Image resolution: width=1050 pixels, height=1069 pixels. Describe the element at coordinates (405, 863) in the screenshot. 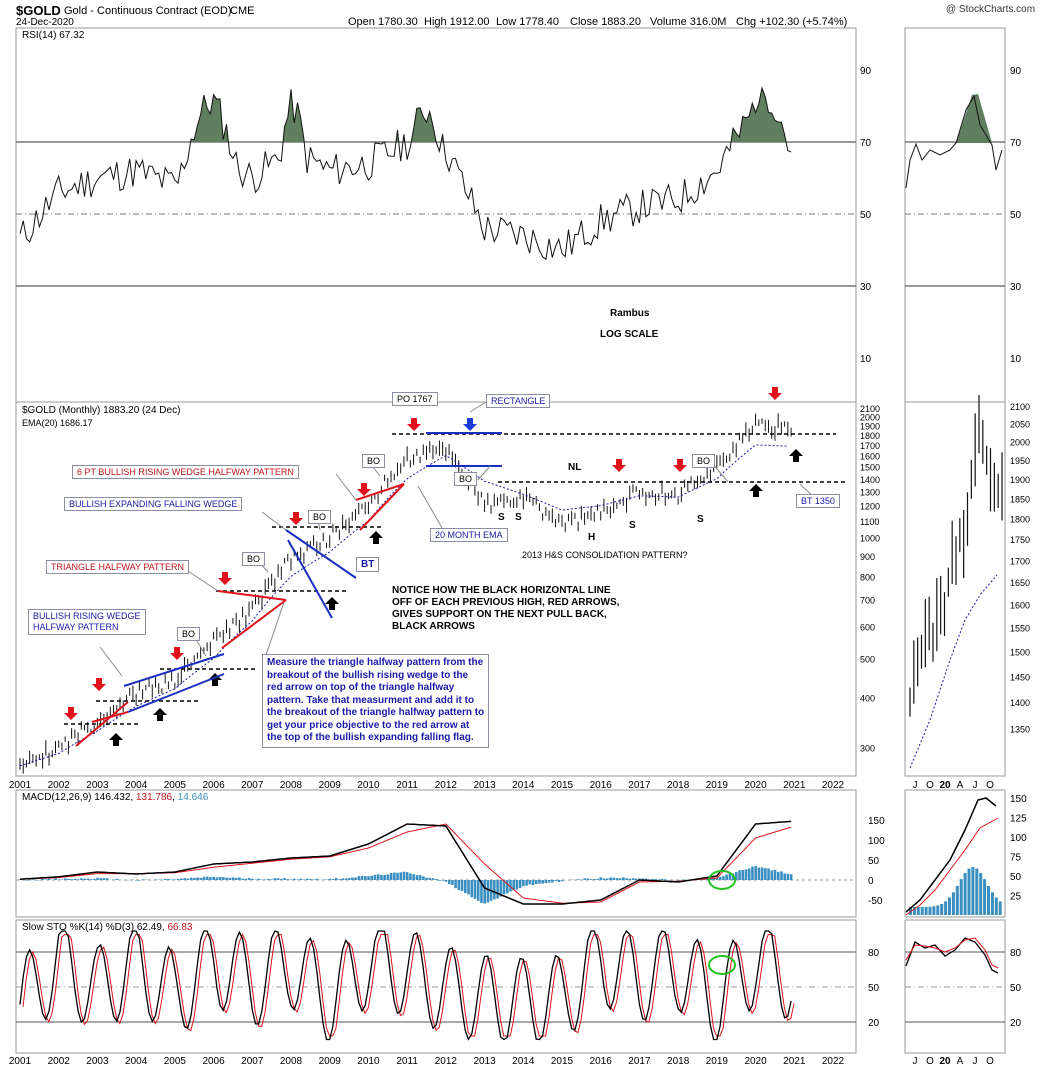

I see `macd-signal-line` at that location.